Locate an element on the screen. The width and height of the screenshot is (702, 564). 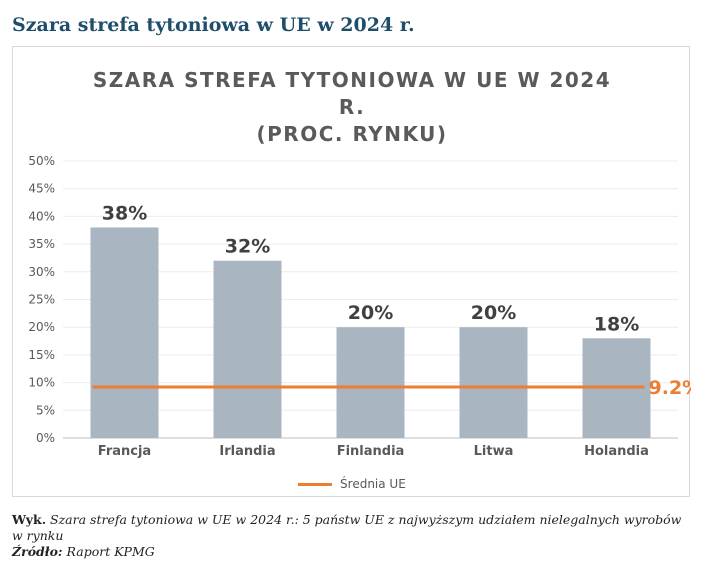
category-label: Francja is located at coordinates (124, 451).